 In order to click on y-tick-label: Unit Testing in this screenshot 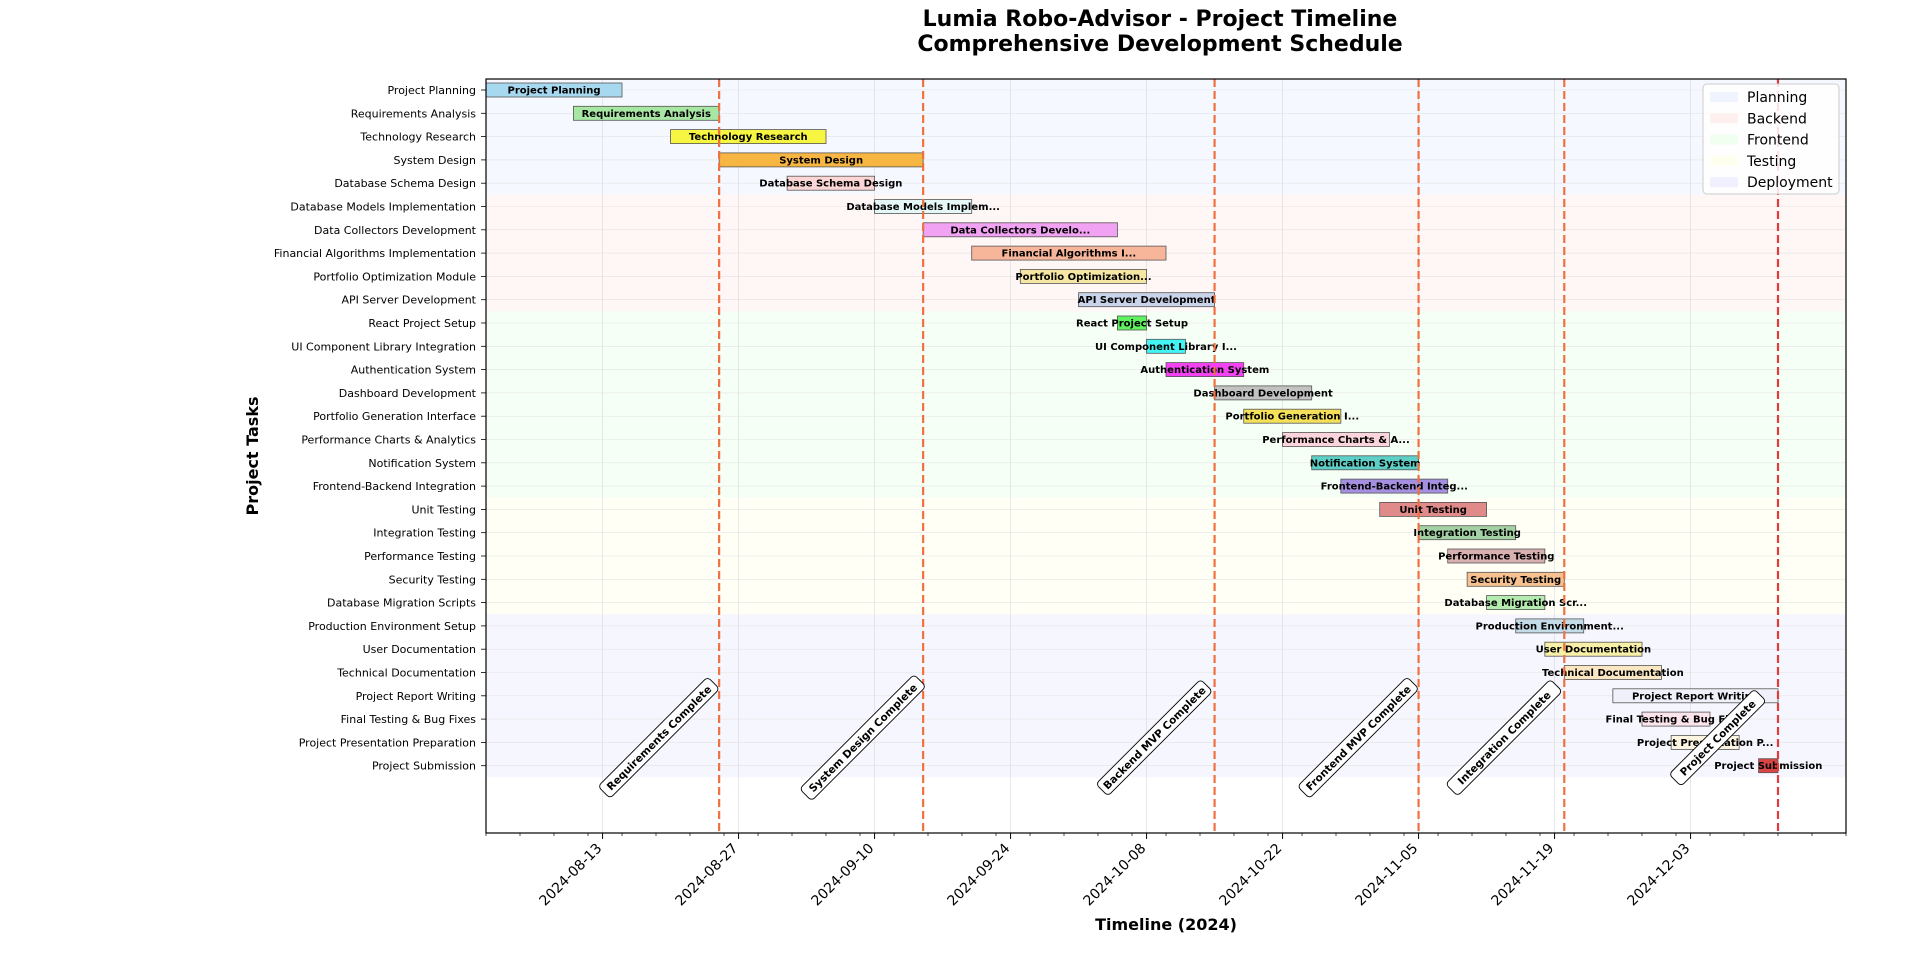, I will do `click(443, 509)`.